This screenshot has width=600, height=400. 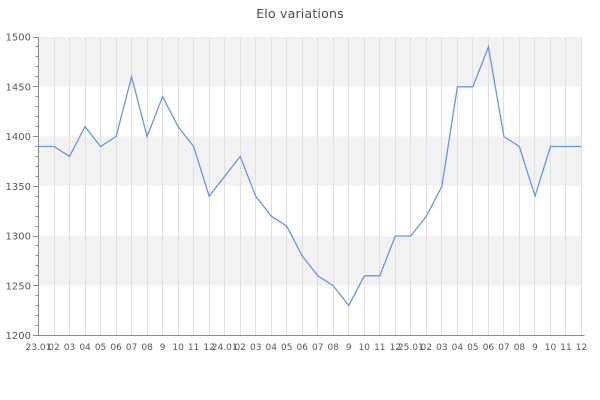 I want to click on y-tick-label: 1250, so click(x=18, y=286).